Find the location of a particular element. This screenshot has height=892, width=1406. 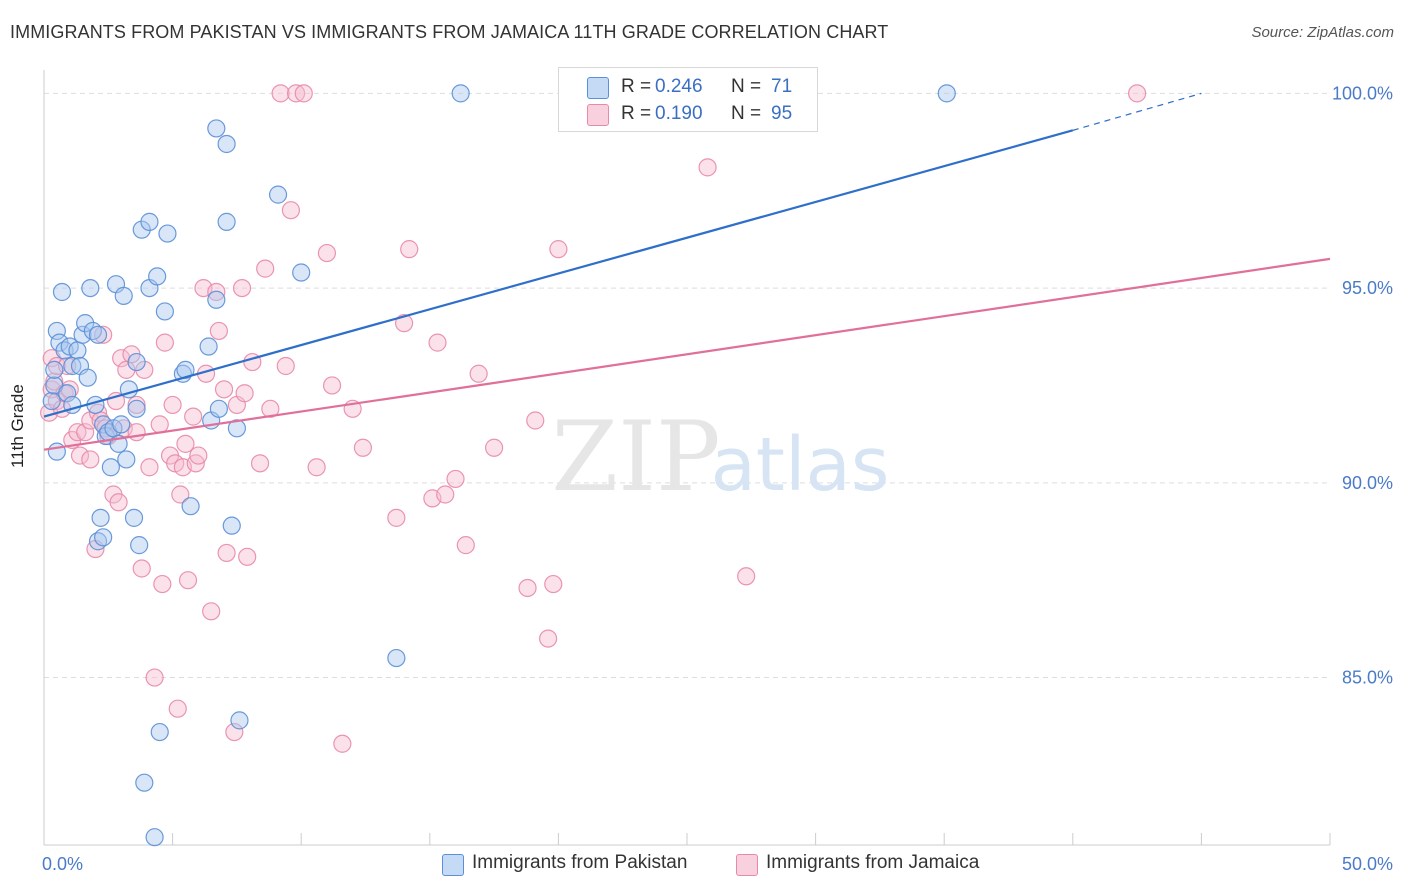

correlation-legend: R = 0.246 N = 71 R = 0.190 N = 95 is located at coordinates (688, 99).